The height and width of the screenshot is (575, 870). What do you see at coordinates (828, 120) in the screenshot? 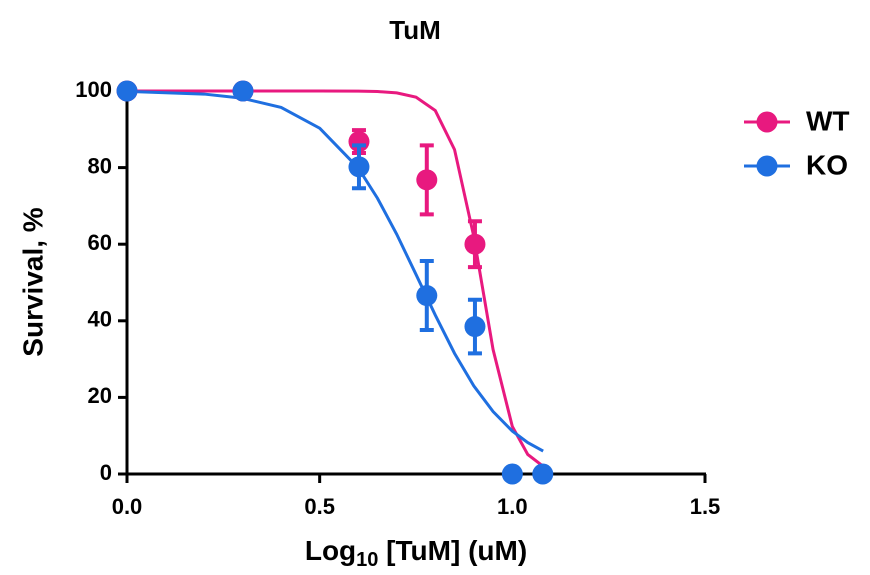
I see `legend-label: WT` at bounding box center [828, 120].